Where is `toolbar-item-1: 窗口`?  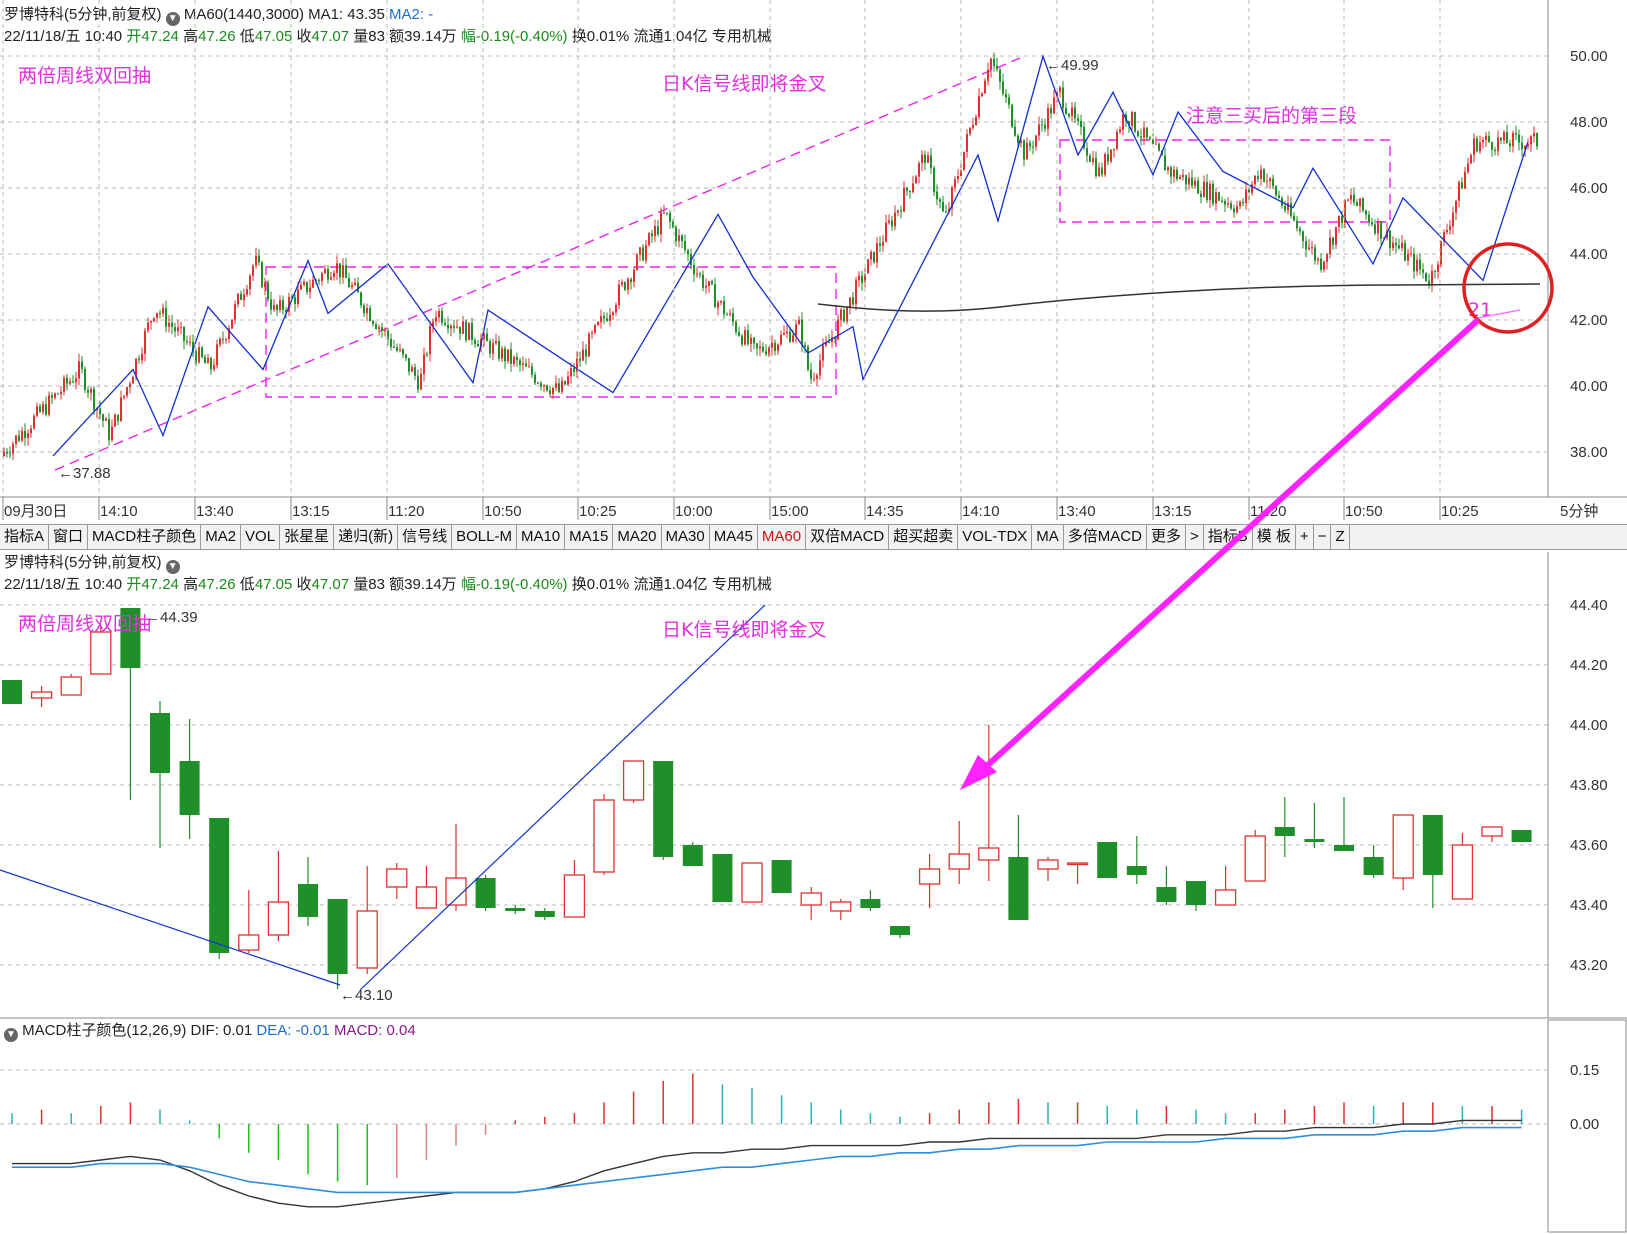
toolbar-item-1: 窗口 is located at coordinates (69, 537).